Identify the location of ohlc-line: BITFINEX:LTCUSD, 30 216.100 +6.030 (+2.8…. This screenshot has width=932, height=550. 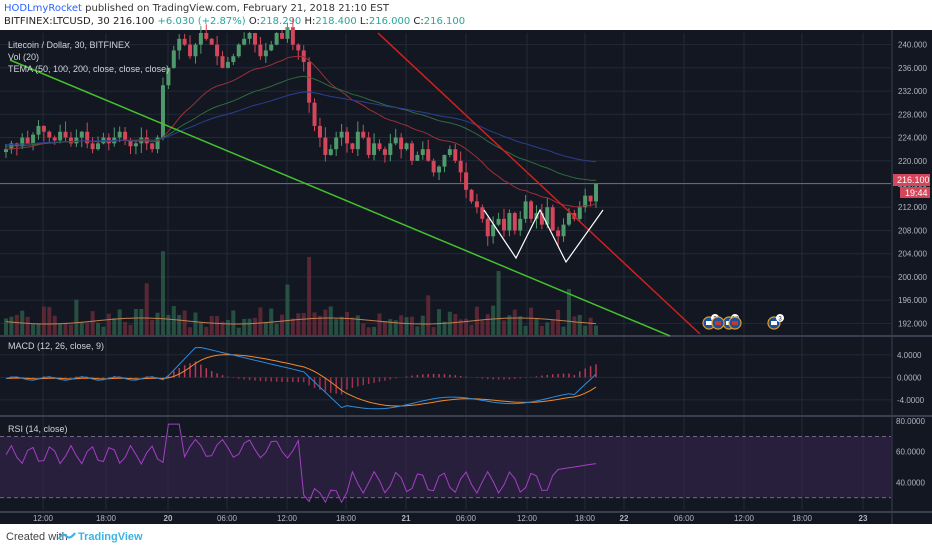
(235, 21).